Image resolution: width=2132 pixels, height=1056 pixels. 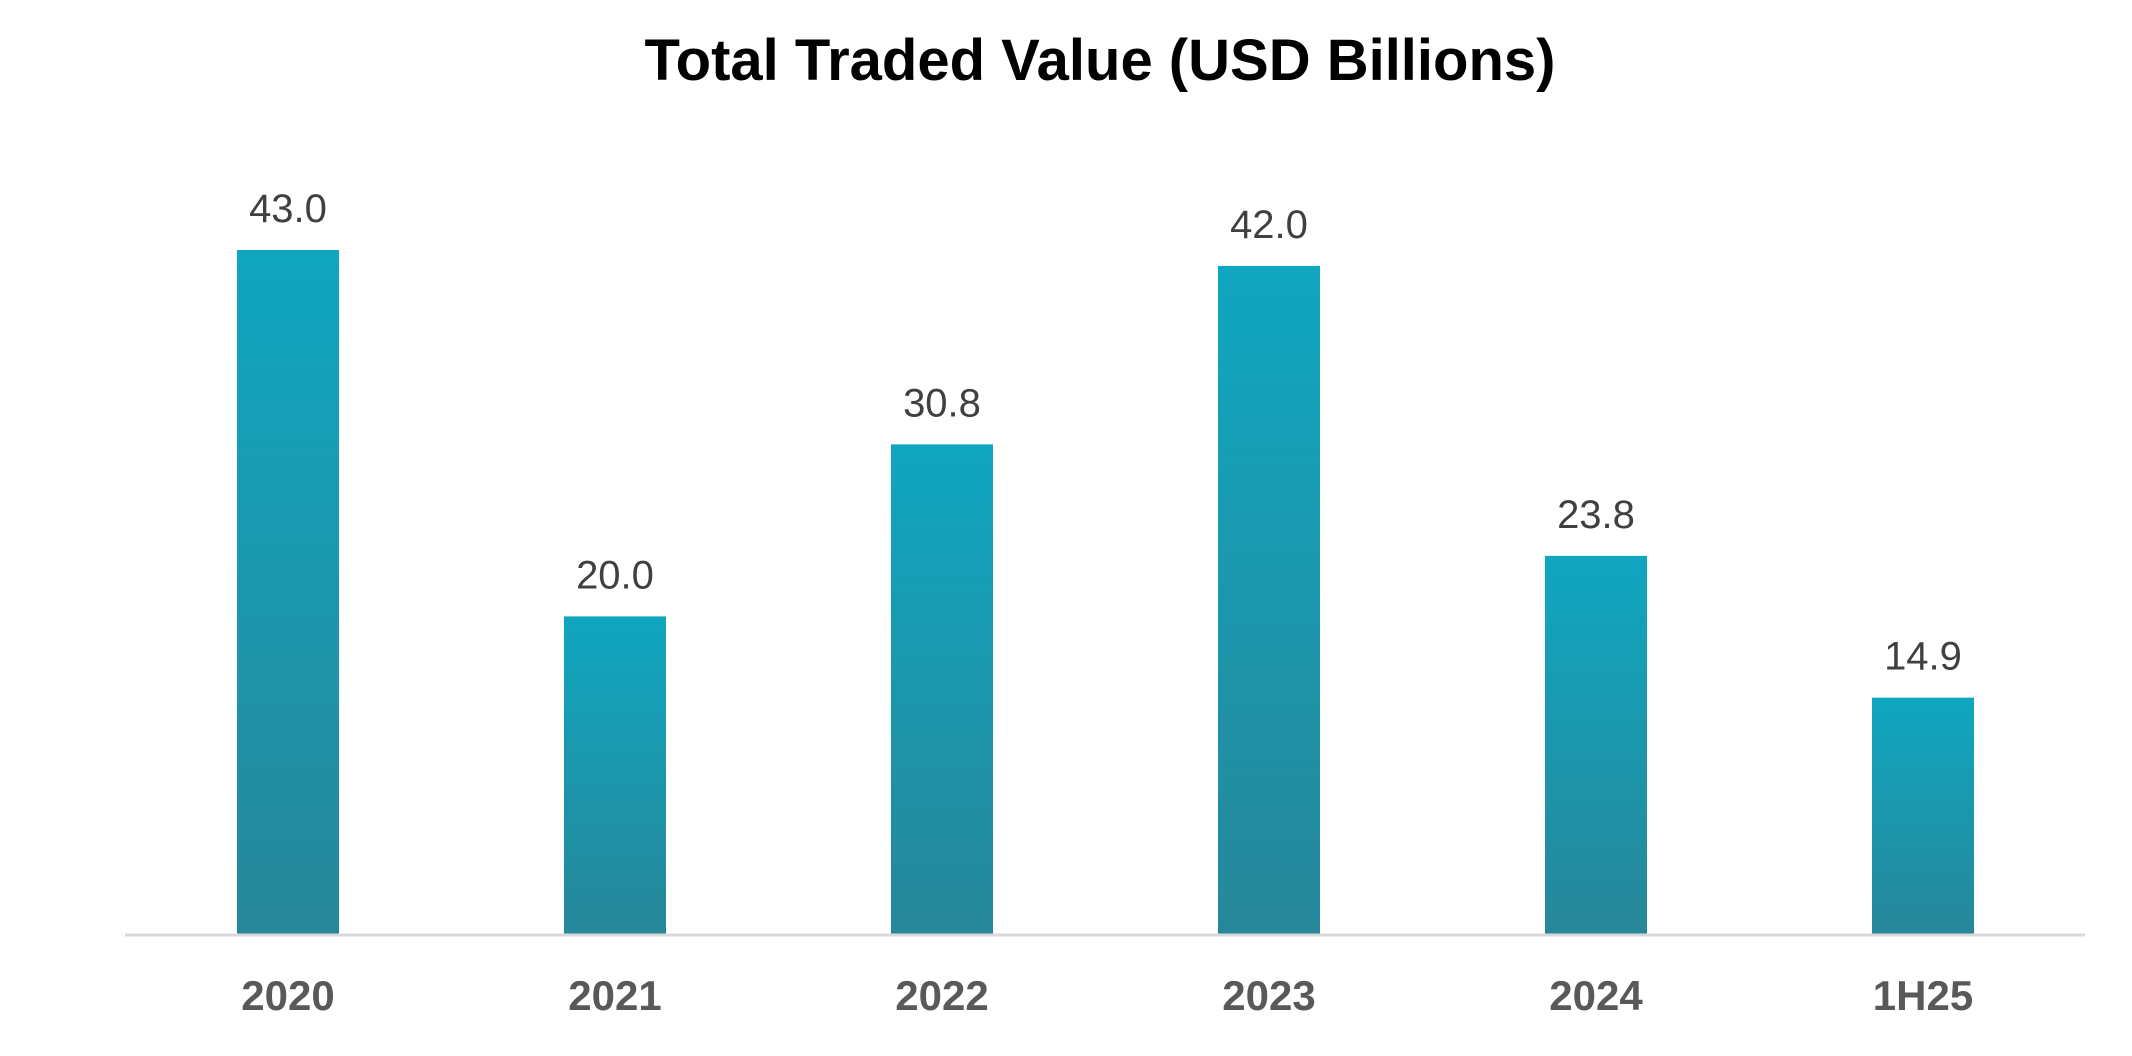 What do you see at coordinates (1596, 745) in the screenshot?
I see `bar-2024` at bounding box center [1596, 745].